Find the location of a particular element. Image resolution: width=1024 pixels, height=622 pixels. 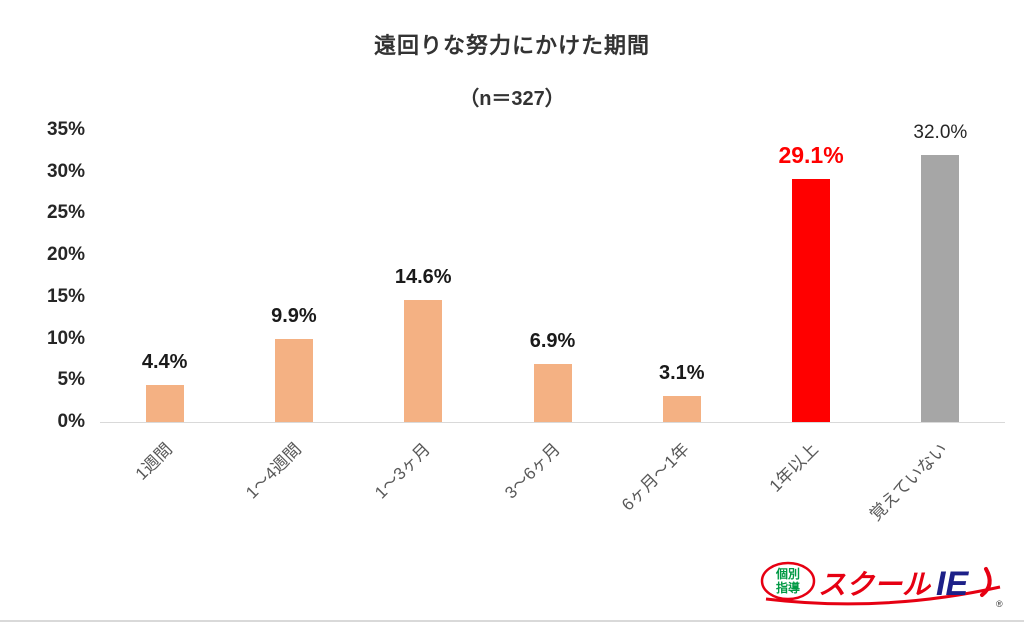

x-axis-category-label: 1～4週間 is located at coordinates (273, 471).